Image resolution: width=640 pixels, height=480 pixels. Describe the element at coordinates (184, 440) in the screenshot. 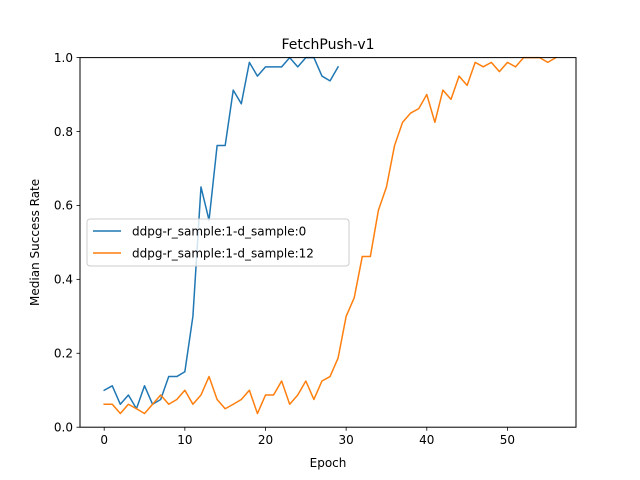

I see `x-tick-label: 10` at that location.